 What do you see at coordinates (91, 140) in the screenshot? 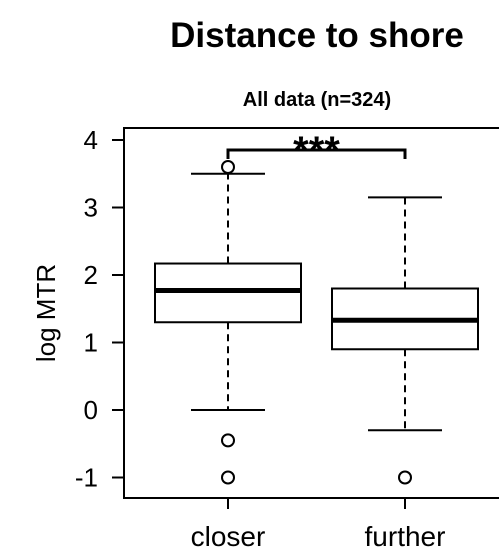
I see `y-tick-label: 4` at bounding box center [91, 140].